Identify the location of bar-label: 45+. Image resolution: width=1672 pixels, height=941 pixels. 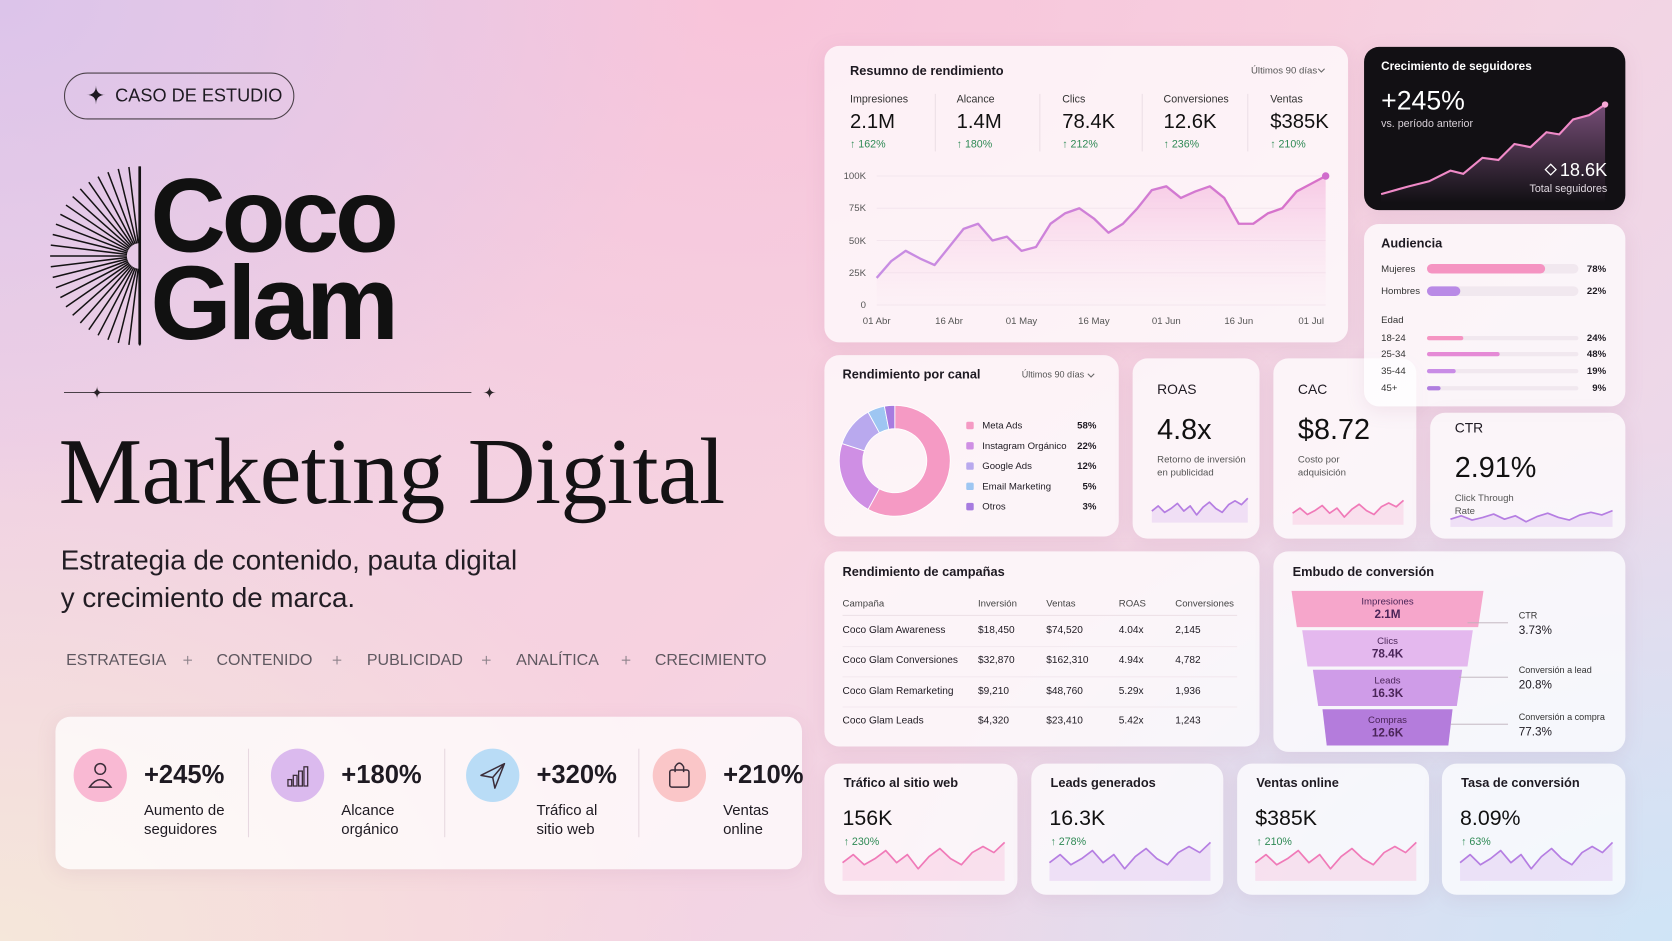
(1389, 388).